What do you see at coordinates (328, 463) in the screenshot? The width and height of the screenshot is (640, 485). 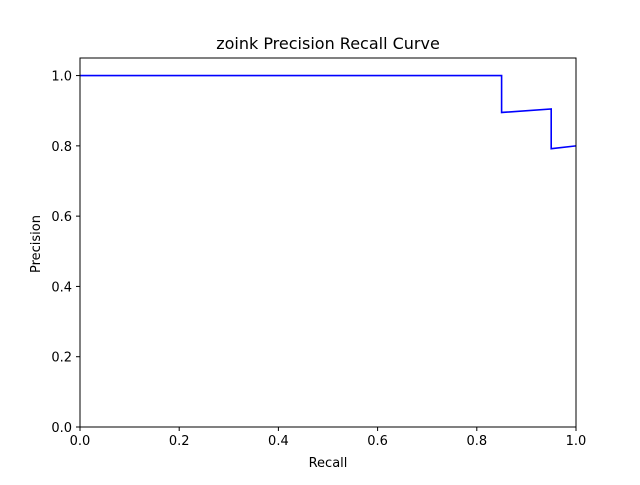 I see `x-axis-label: Recall` at bounding box center [328, 463].